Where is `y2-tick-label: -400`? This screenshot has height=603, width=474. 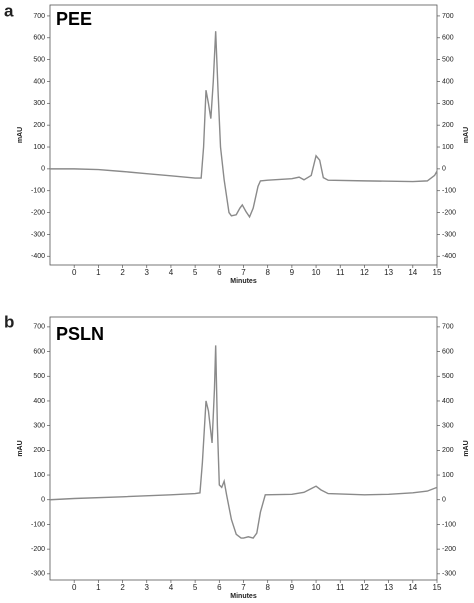
y2-tick-label: -400 is located at coordinates (449, 256).